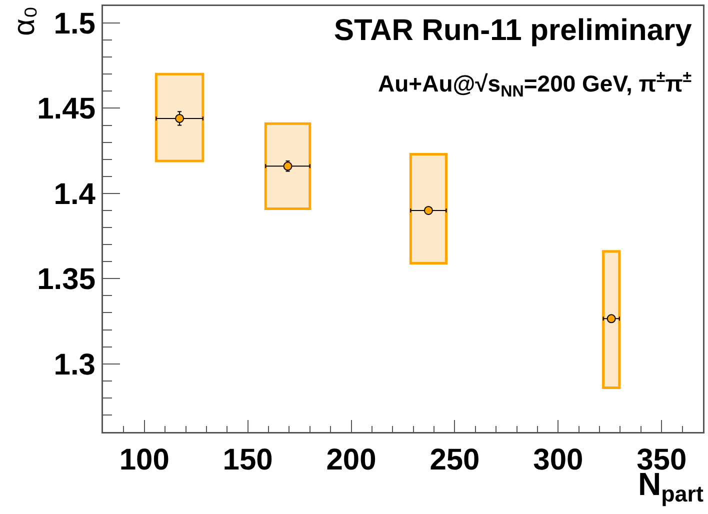  I want to click on annotation: Au+Au@√s$_{NN}$=200 GeV, π$^{±}$π$^{±}$, so click(535, 84).